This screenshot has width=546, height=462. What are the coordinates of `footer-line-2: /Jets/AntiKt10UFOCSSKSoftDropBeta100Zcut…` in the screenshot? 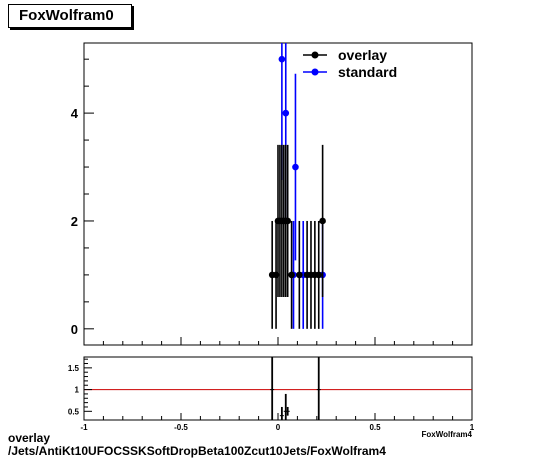 It's located at (197, 451).